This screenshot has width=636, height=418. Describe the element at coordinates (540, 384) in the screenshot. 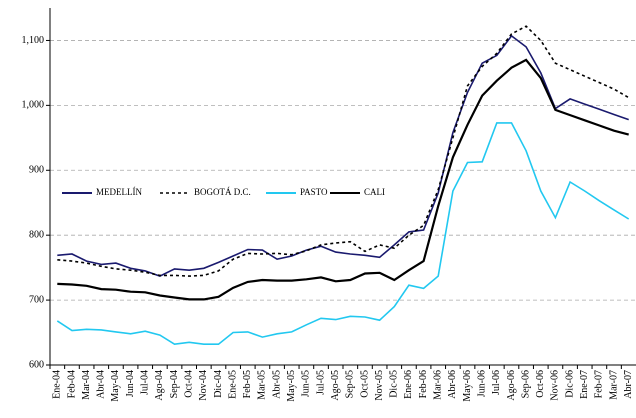

I see `x-tick-label: Oct-06` at that location.